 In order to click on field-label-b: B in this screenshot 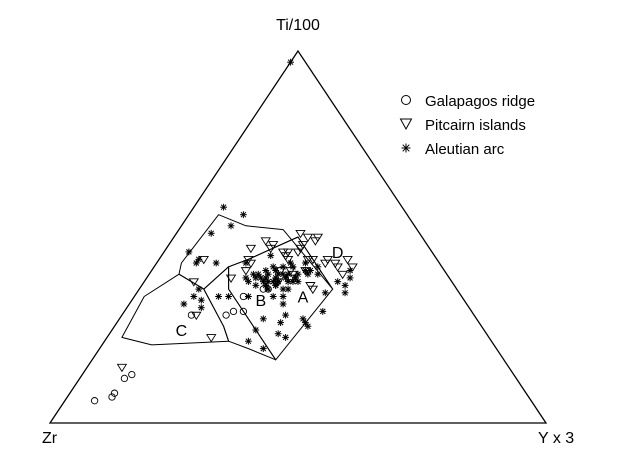, I will do `click(260, 301)`.